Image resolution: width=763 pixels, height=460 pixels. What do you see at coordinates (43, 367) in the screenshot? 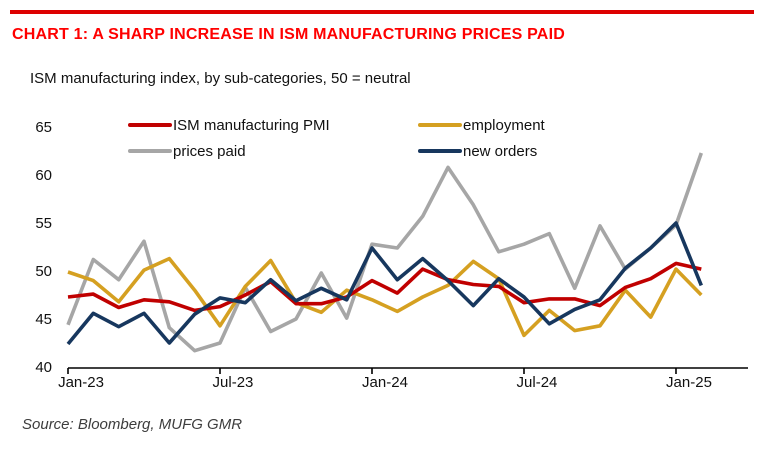
I see `y-tick-label-40: 40` at bounding box center [43, 367].